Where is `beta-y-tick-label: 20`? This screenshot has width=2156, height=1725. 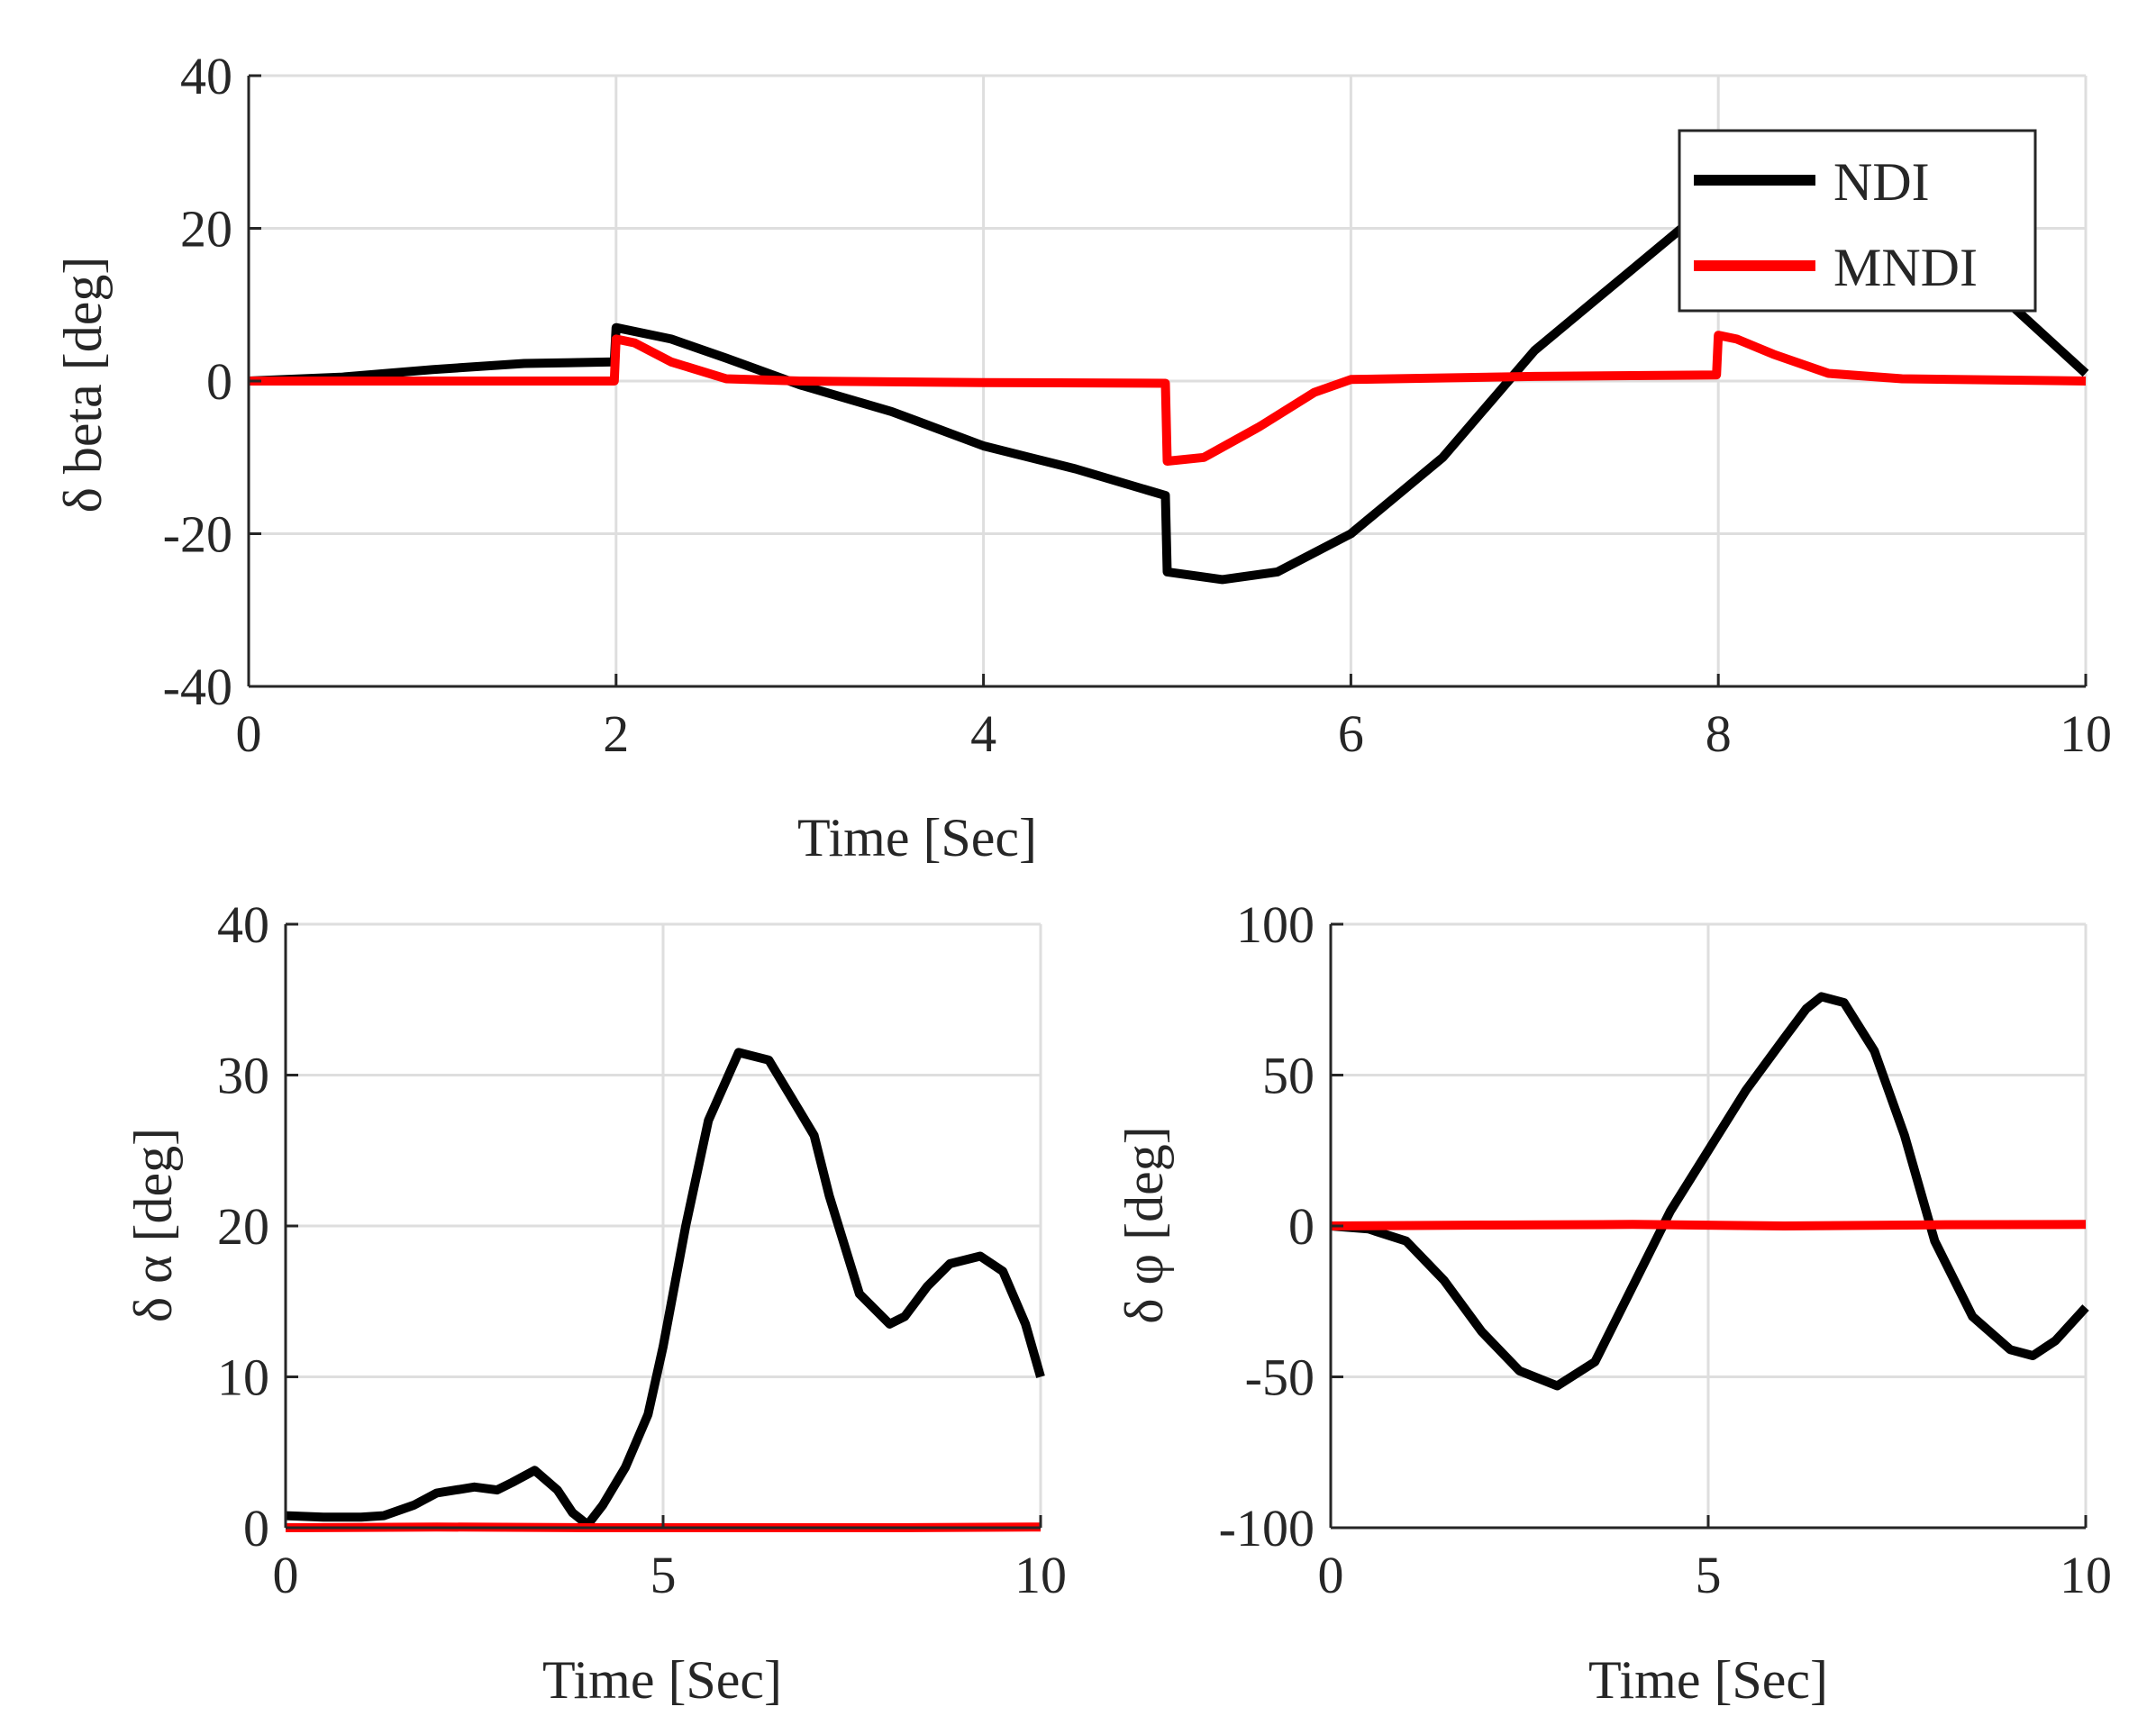 beta-y-tick-label: 20 is located at coordinates (206, 229).